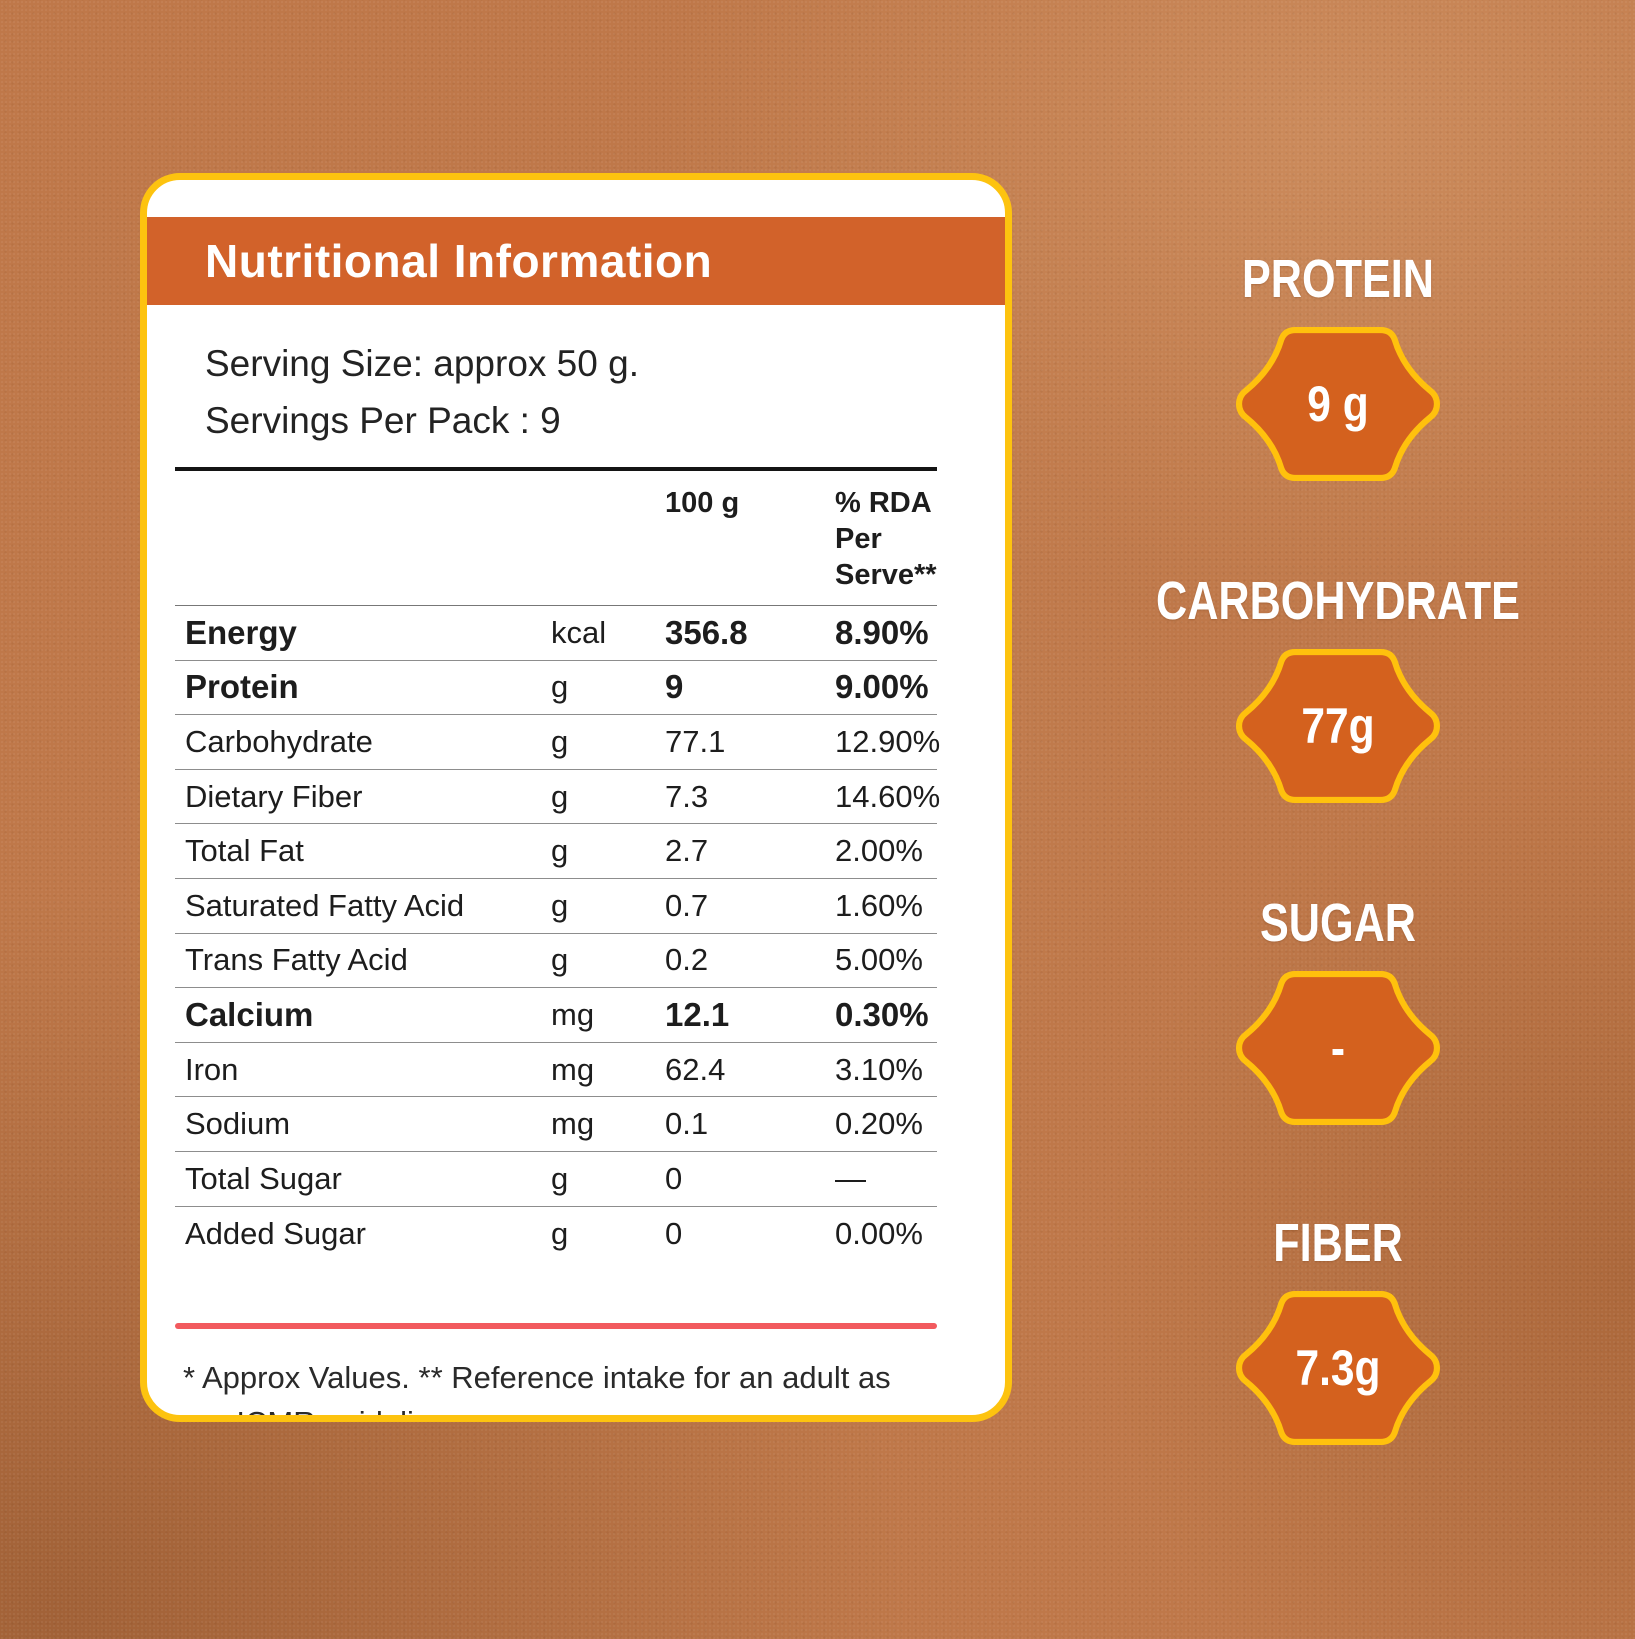 The width and height of the screenshot is (1635, 1639). I want to click on table-row: Saturated Fatty Acid g 0.7 1.60%, so click(556, 906).